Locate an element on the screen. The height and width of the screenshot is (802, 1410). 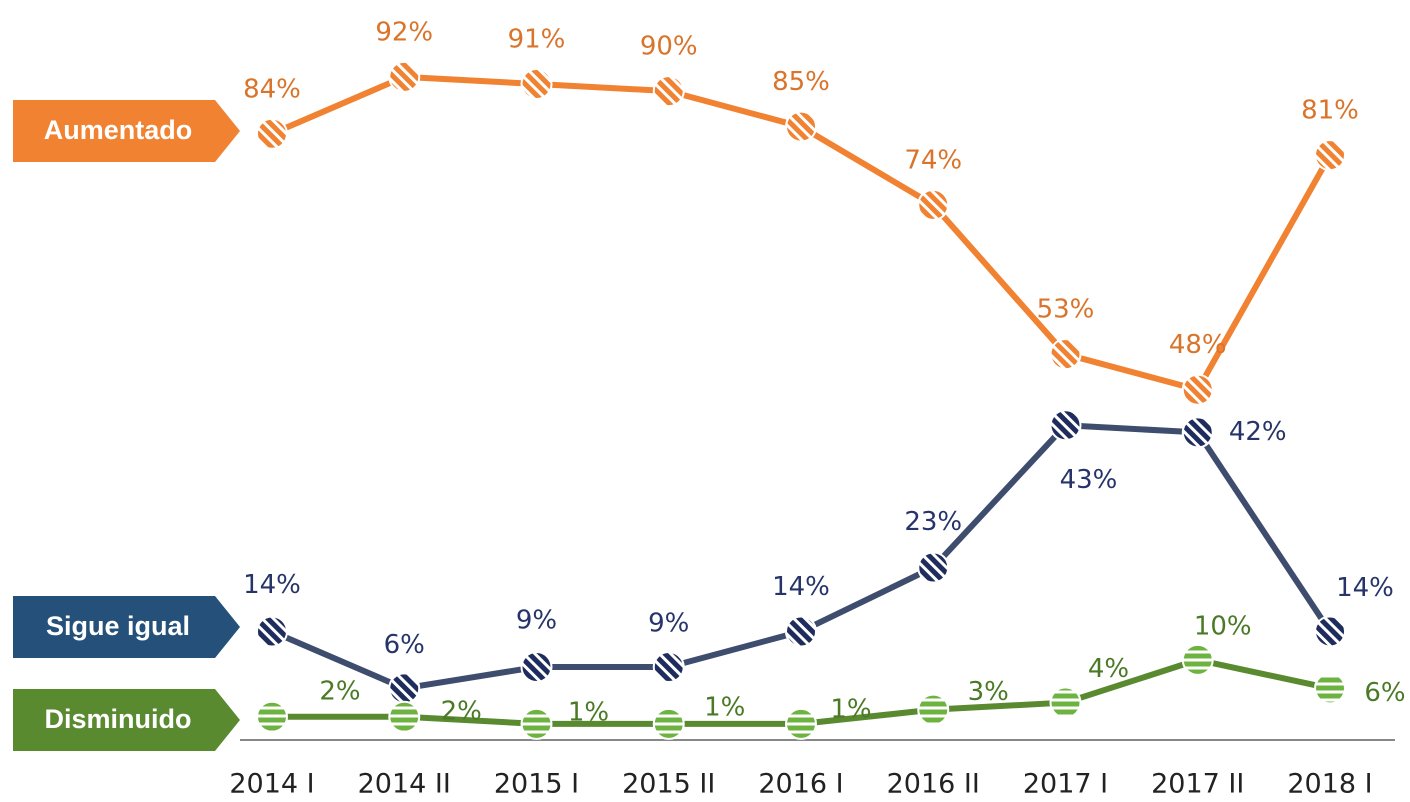
x-tick-label: 2016 I is located at coordinates (800, 784).